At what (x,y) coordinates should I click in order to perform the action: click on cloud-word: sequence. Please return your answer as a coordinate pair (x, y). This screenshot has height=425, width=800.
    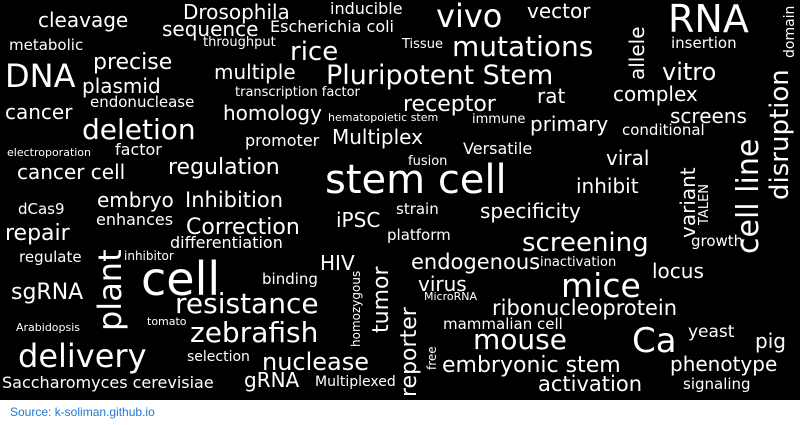
    Looking at the image, I should click on (210, 29).